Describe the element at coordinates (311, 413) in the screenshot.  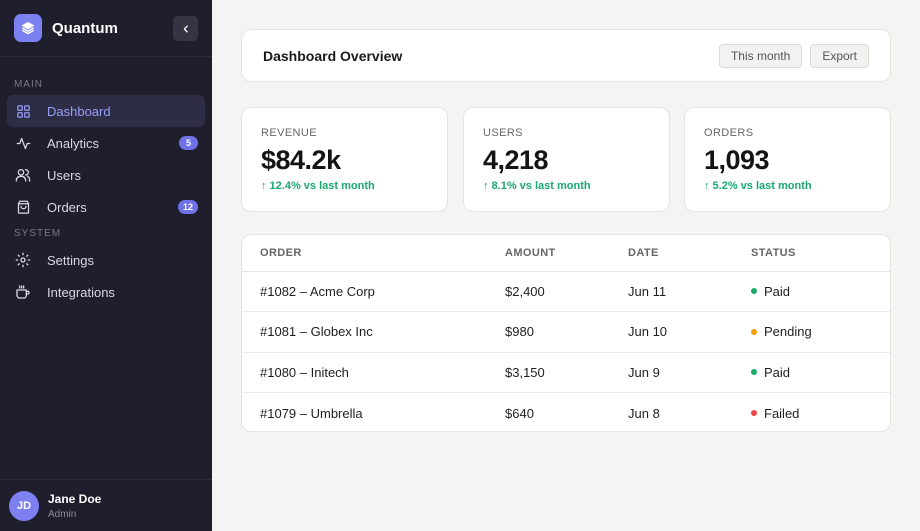
I see `order-cell: #1079 – Umbrella` at that location.